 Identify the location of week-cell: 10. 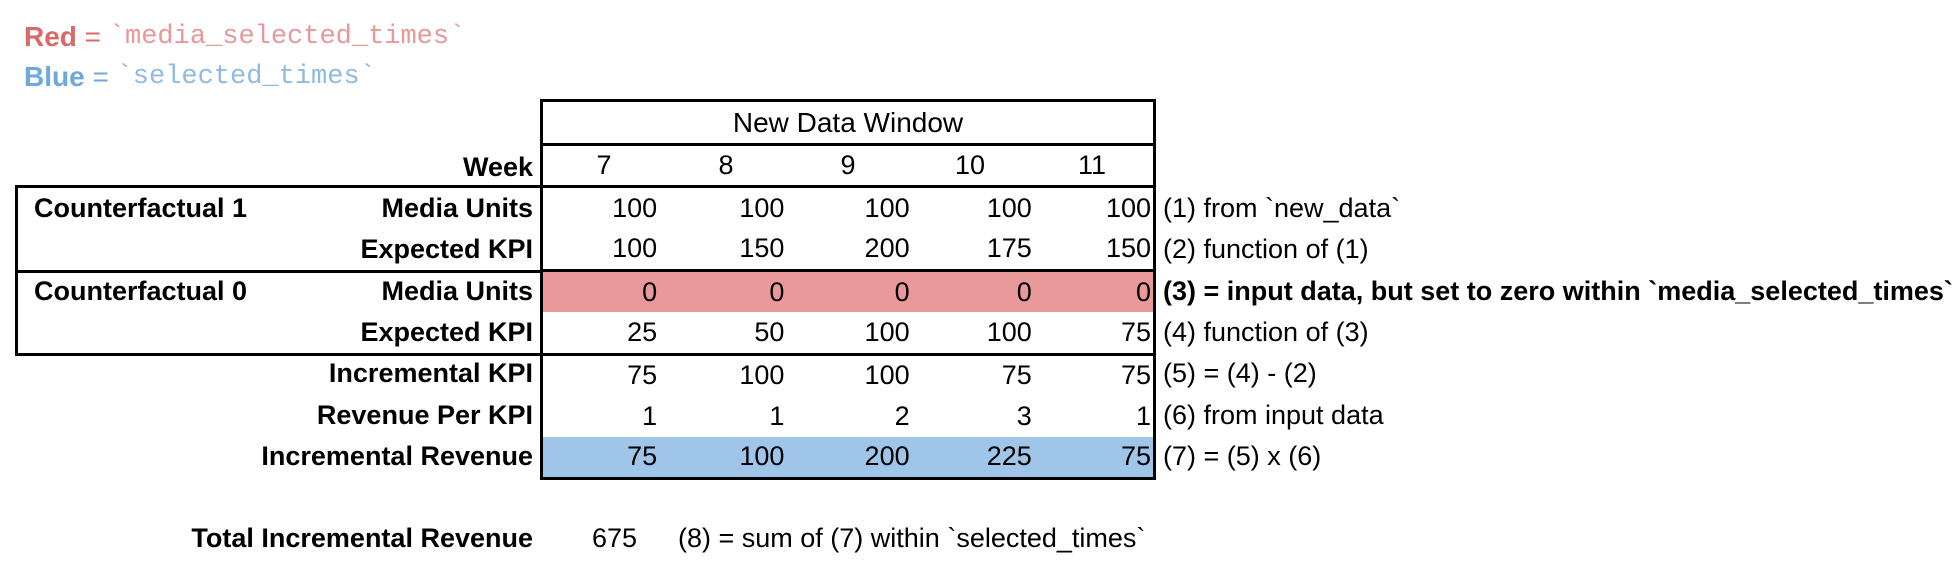
(970, 165).